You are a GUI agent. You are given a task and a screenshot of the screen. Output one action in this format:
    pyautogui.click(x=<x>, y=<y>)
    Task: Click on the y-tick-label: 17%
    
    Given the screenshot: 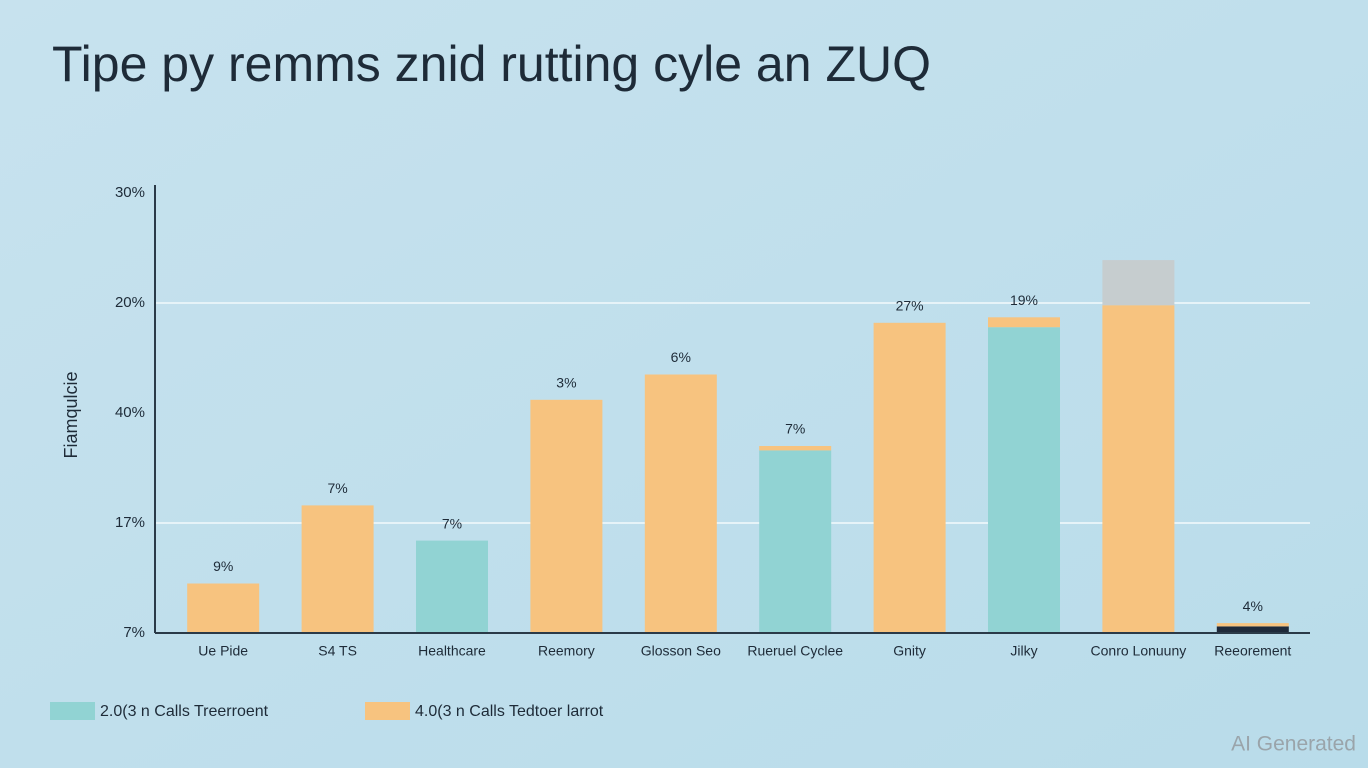 What is the action you would take?
    pyautogui.click(x=130, y=522)
    